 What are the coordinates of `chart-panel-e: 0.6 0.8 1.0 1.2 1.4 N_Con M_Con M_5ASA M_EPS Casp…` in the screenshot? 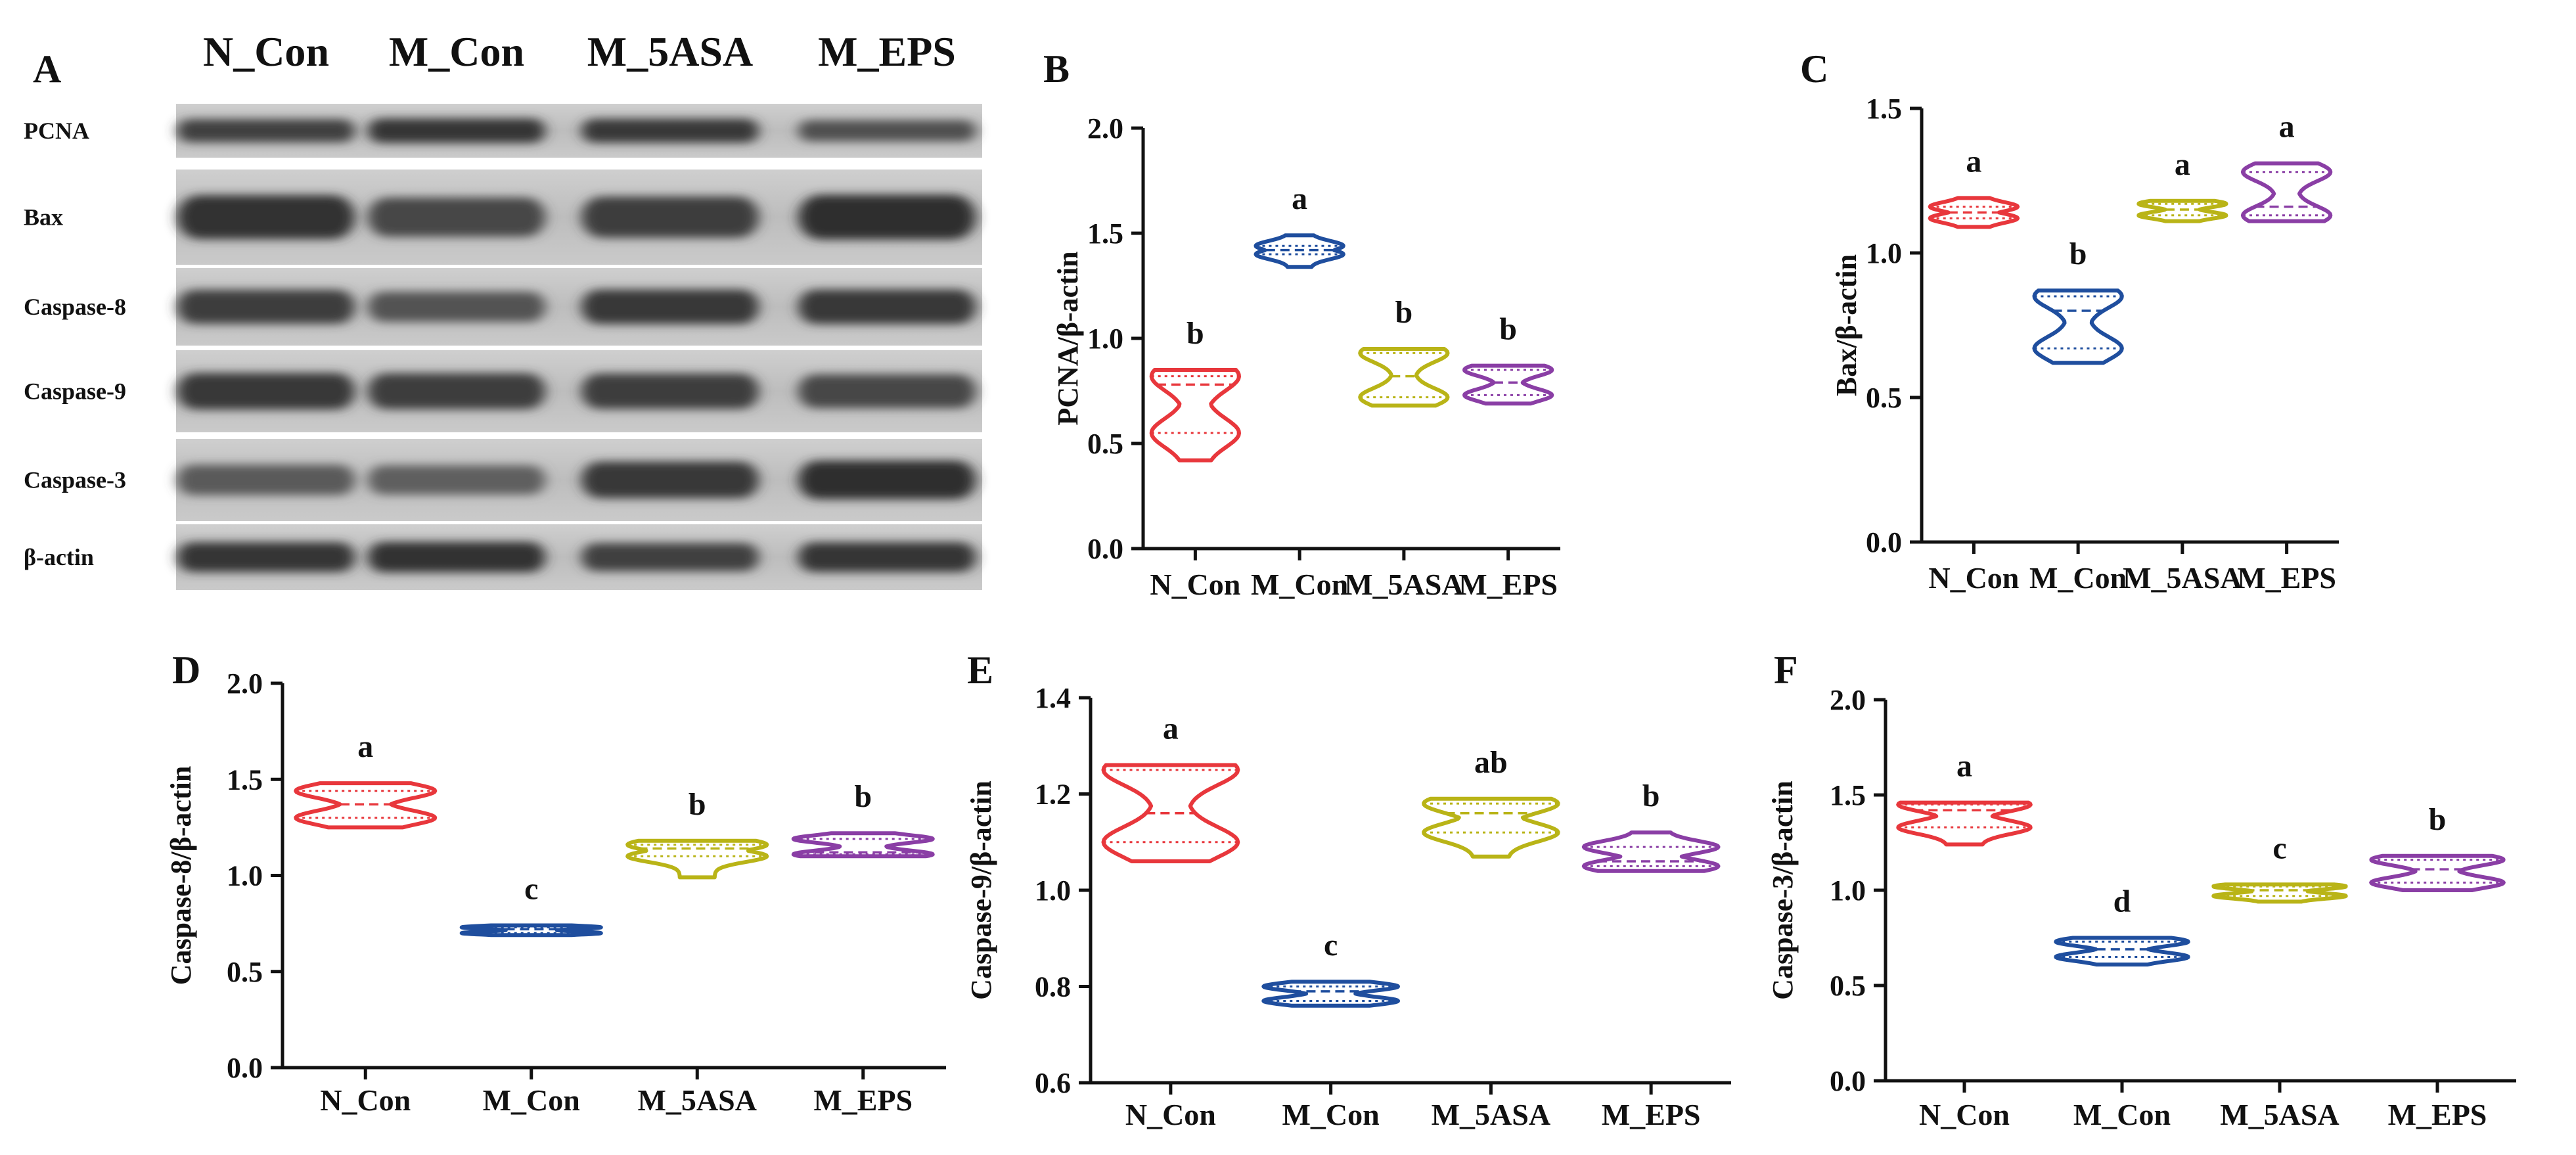 It's located at (1348, 906).